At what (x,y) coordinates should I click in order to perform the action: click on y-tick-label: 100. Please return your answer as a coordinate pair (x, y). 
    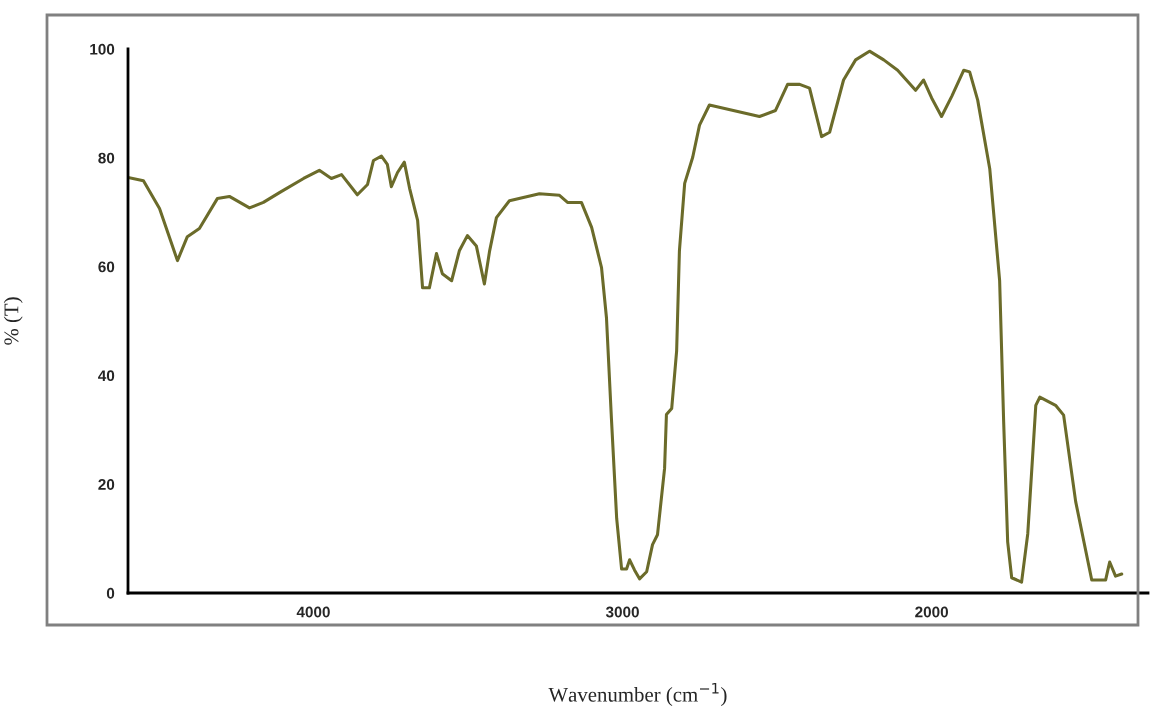
    Looking at the image, I should click on (102, 49).